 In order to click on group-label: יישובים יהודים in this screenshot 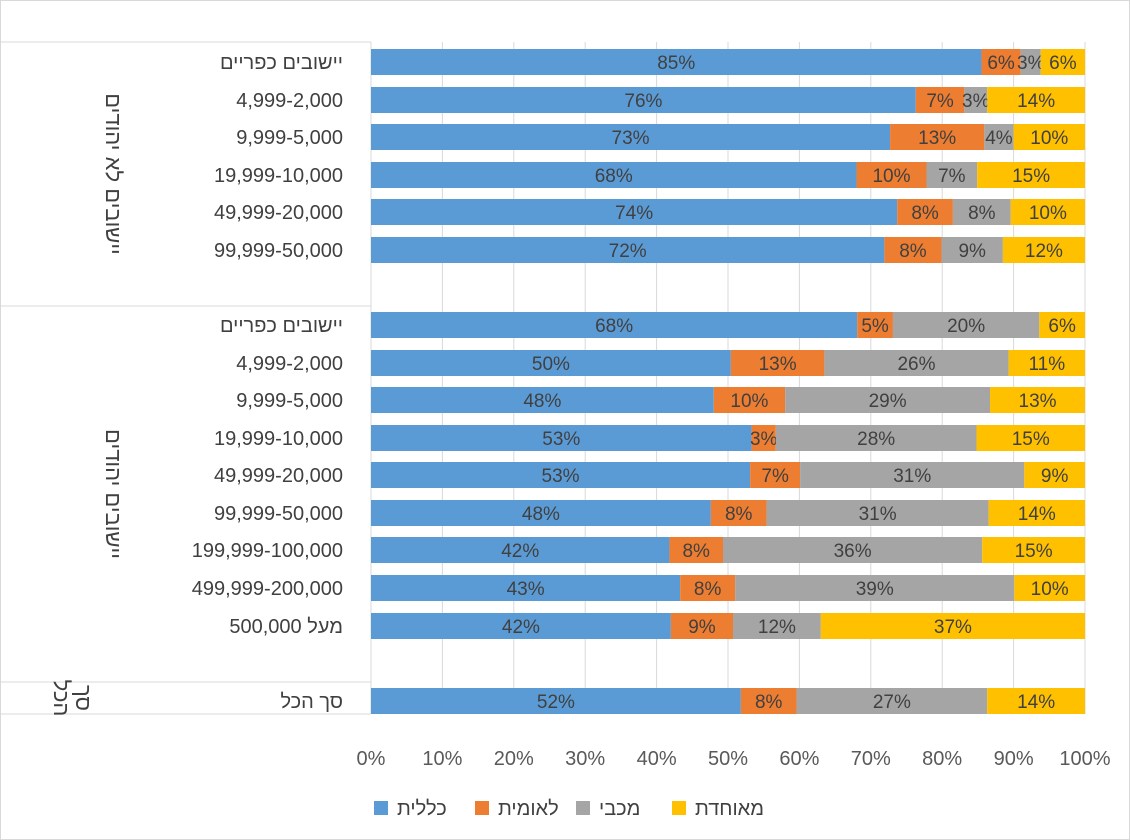, I will do `click(113, 494)`.